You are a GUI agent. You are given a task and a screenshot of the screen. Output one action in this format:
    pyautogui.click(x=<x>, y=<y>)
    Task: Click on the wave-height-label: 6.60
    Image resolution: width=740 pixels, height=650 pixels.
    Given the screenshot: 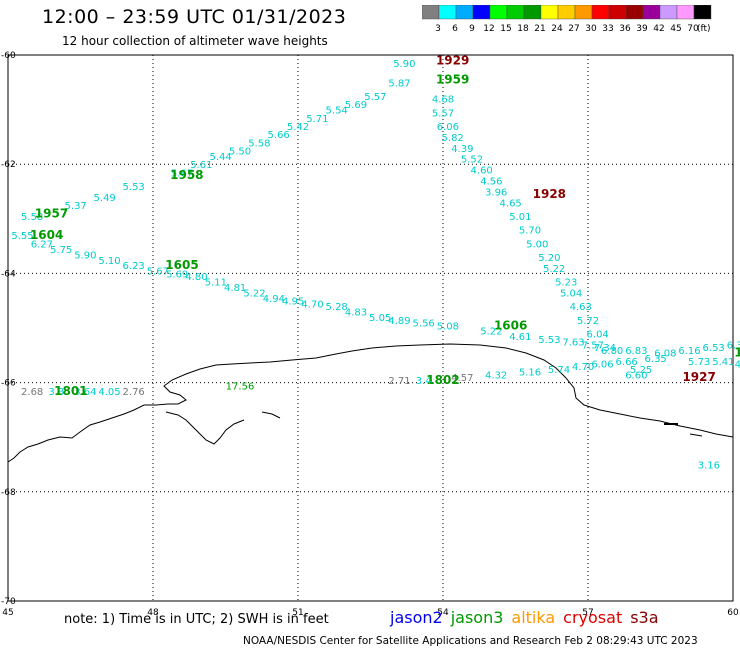 What is the action you would take?
    pyautogui.click(x=636, y=375)
    